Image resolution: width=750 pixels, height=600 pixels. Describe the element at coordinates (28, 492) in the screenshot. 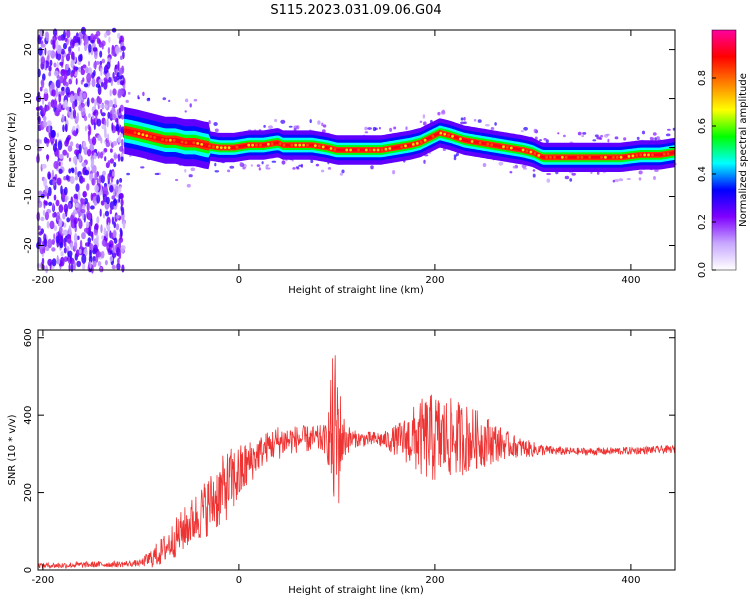

I see `snr-y-tick-label: 200` at that location.